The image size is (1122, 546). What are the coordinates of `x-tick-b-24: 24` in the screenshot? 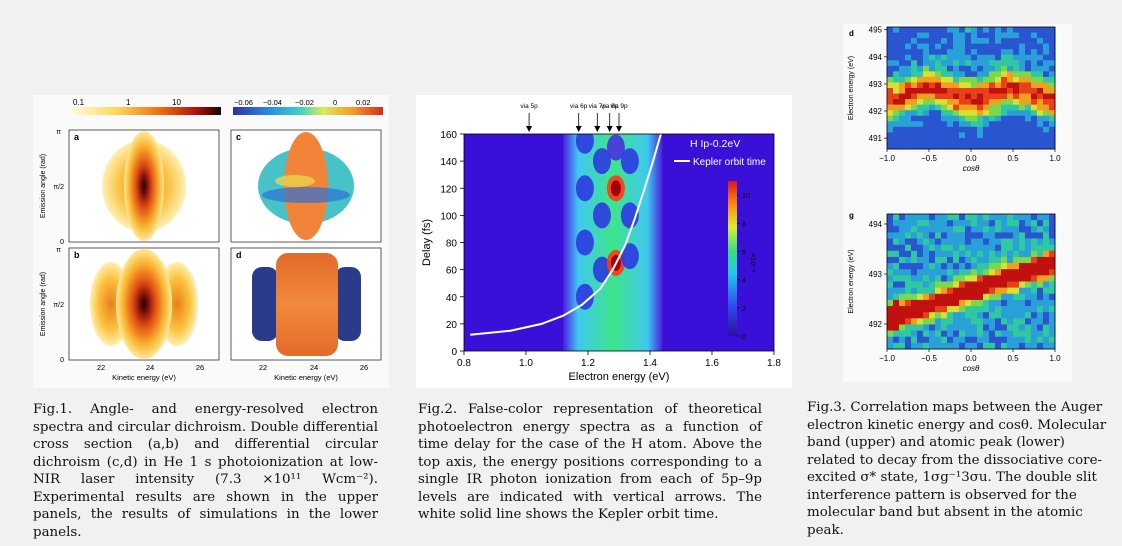 It's located at (150, 367).